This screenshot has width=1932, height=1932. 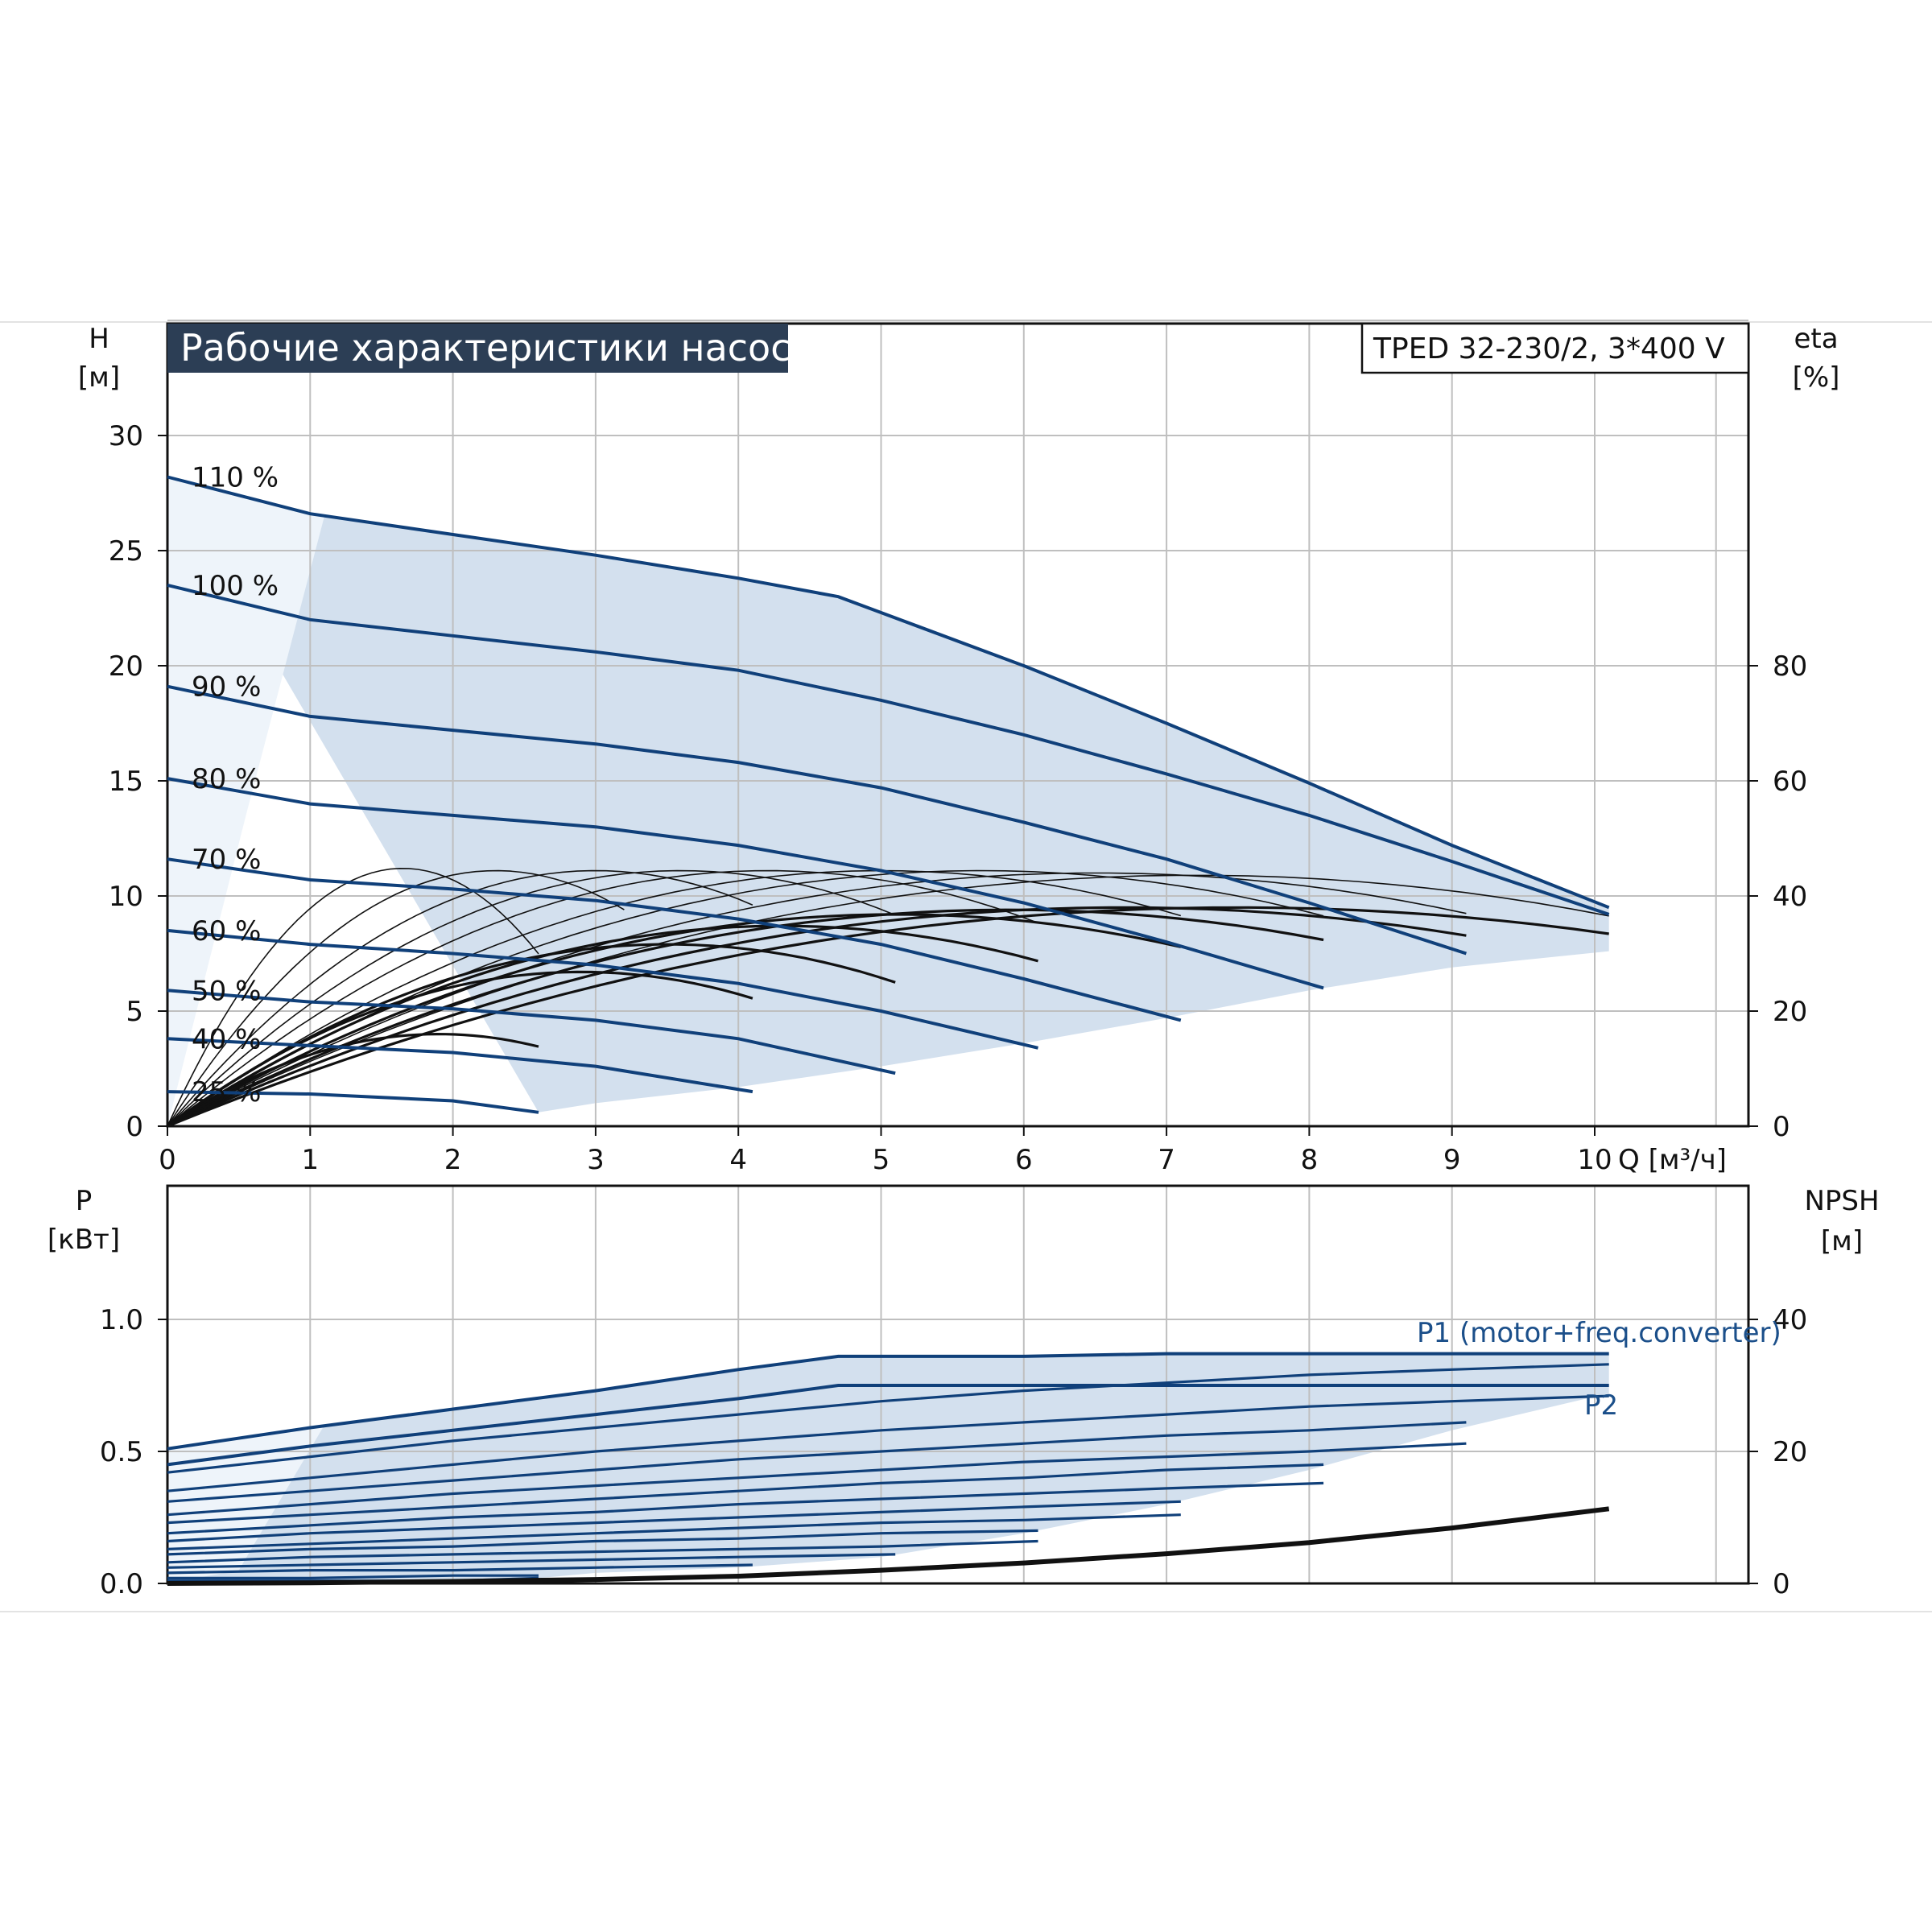 What do you see at coordinates (235, 477) in the screenshot?
I see `speed-label-110: 110 %` at bounding box center [235, 477].